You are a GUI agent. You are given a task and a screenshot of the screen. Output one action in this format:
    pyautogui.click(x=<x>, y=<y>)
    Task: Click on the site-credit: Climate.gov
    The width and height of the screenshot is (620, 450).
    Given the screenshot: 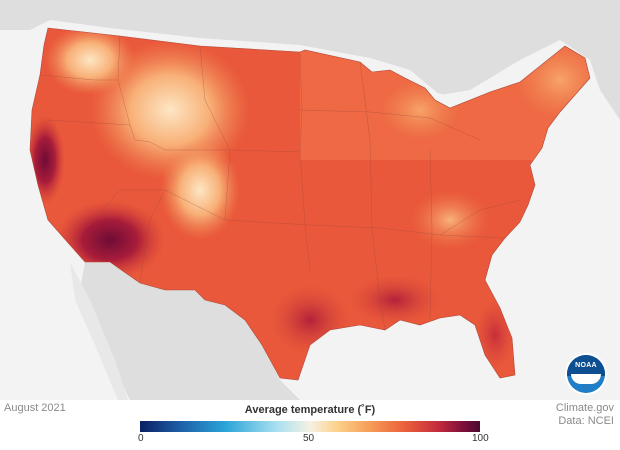 What is the action you would take?
    pyautogui.click(x=584, y=408)
    